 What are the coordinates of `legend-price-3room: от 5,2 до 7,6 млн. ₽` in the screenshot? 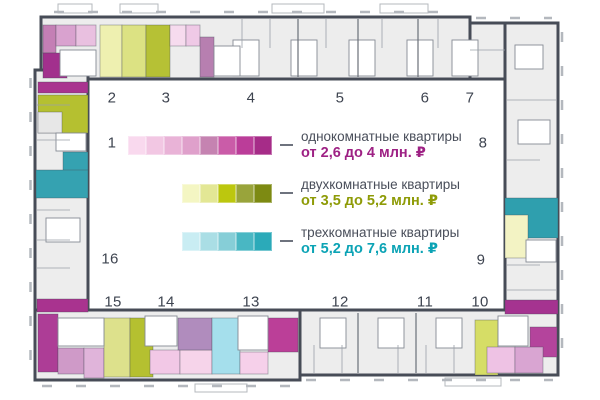 It's located at (369, 249).